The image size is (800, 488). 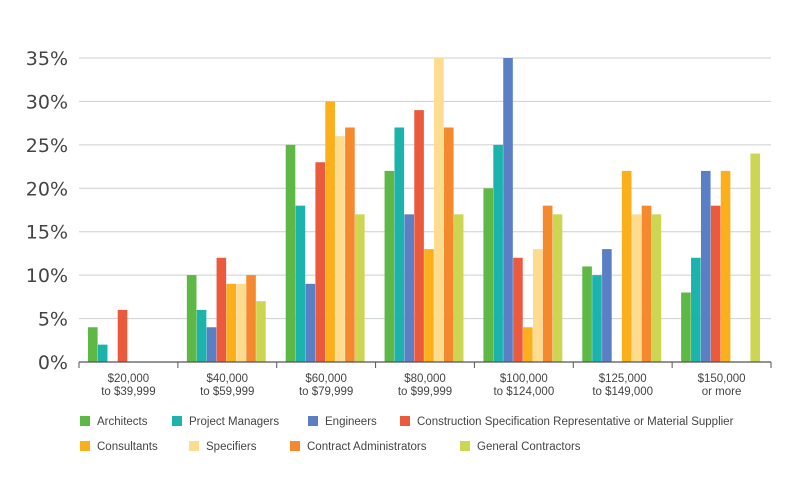 I want to click on legend-label: Specifiers, so click(x=231, y=447).